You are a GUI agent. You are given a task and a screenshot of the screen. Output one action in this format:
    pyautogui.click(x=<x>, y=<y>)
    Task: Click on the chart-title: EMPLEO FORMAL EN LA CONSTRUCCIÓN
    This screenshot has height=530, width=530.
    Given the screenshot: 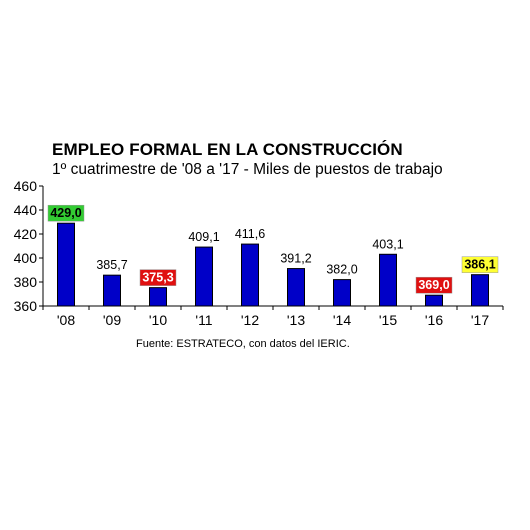 What is the action you would take?
    pyautogui.click(x=227, y=149)
    